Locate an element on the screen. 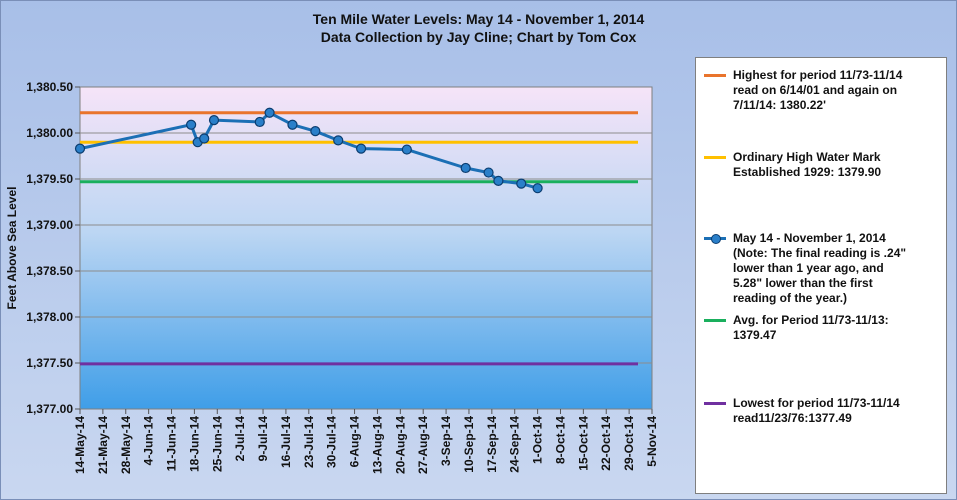 The width and height of the screenshot is (957, 500). x-tick-label: 2-Jul-14 is located at coordinates (240, 439).